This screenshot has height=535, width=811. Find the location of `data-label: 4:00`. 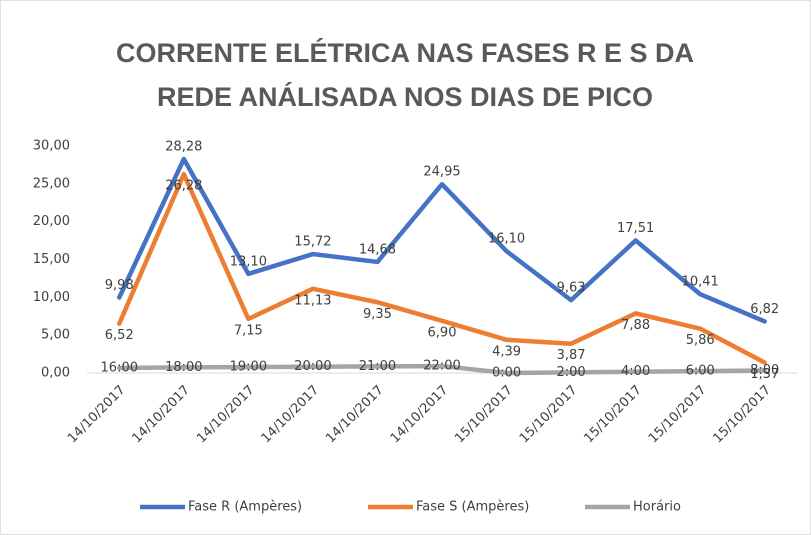

data-label: 4:00 is located at coordinates (635, 371).